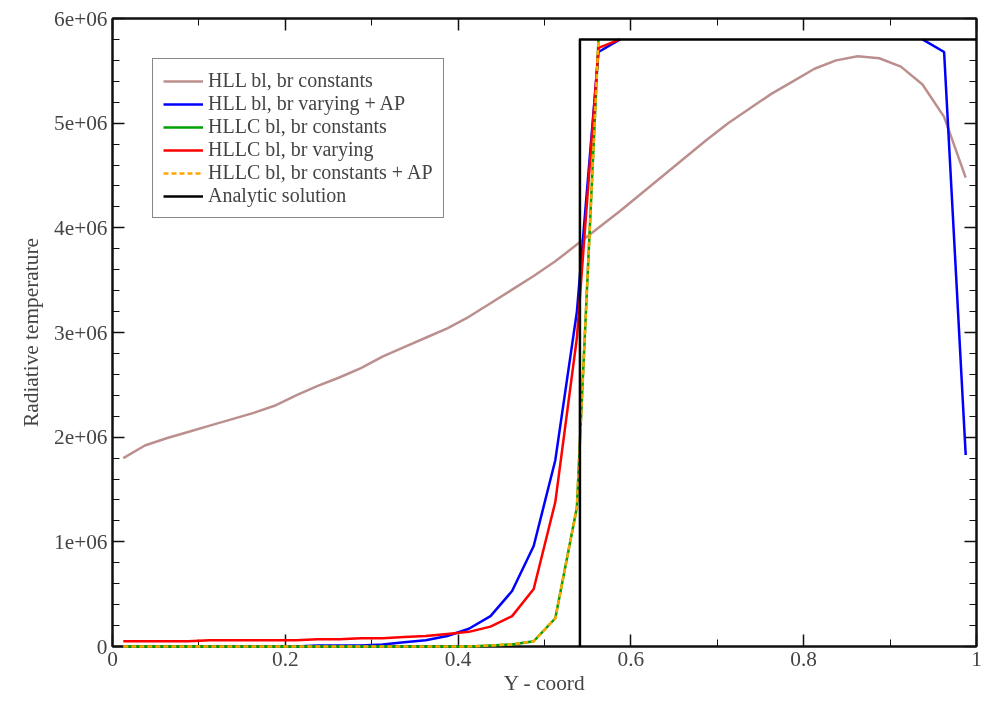 This screenshot has width=1007, height=702. Describe the element at coordinates (976, 658) in the screenshot. I see `x-tick-label: 1` at that location.